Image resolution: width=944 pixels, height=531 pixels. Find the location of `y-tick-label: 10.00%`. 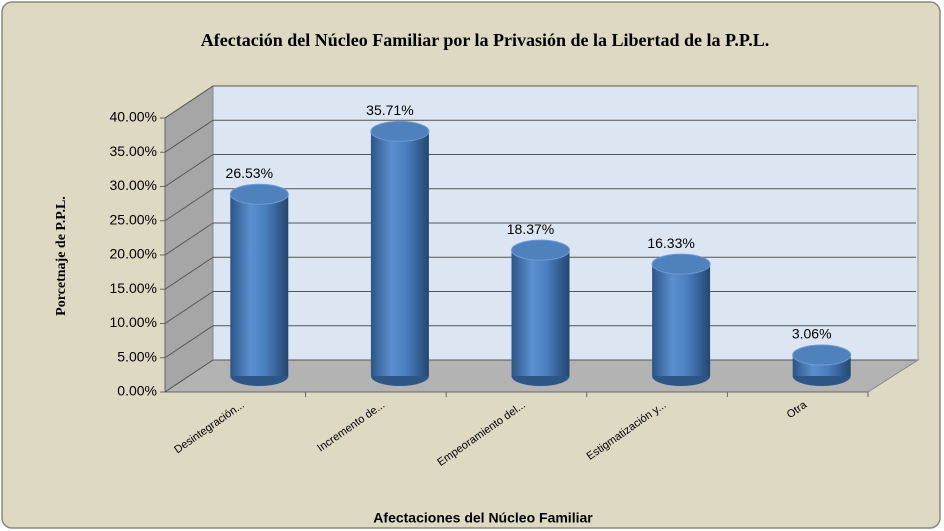

y-tick-label: 10.00% is located at coordinates (133, 322).